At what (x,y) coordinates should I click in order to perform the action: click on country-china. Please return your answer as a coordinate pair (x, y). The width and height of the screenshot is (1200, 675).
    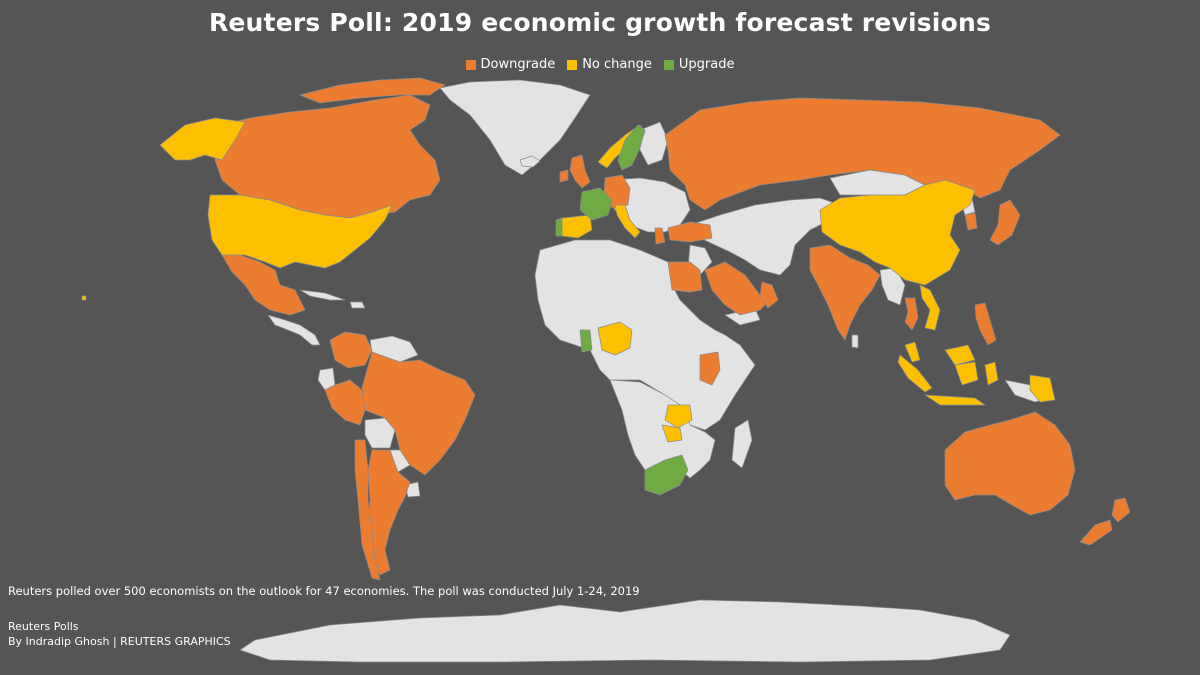
    Looking at the image, I should click on (897, 232).